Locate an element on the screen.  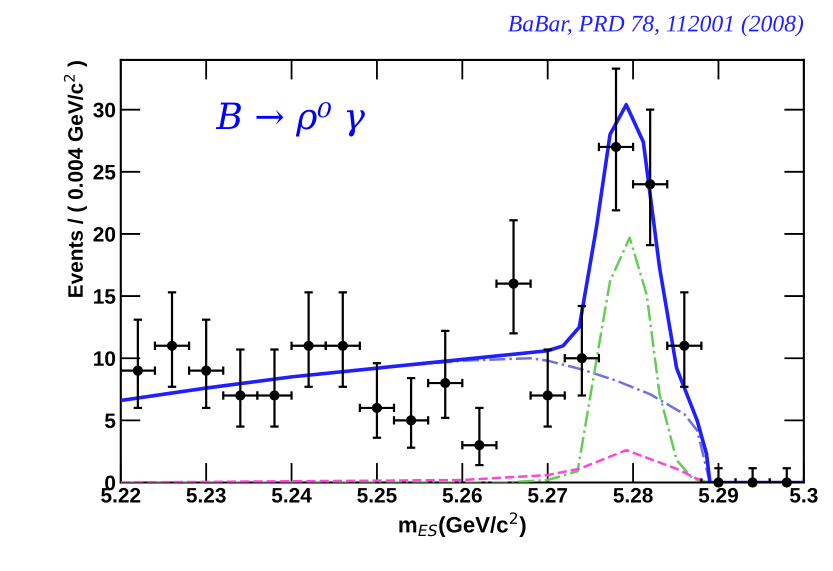
annotation: B → ρ⁰ γ is located at coordinates (290, 119).